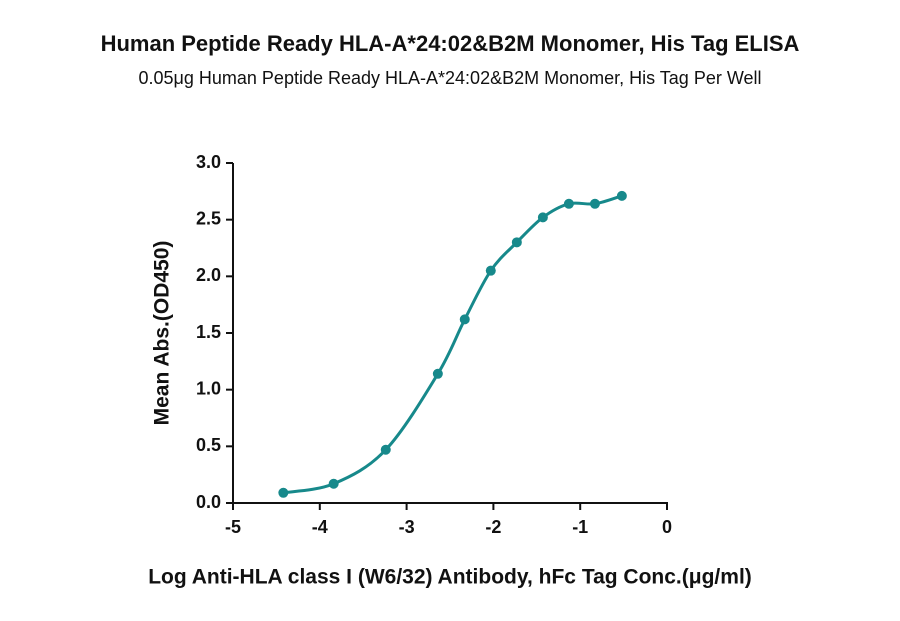 Image resolution: width=900 pixels, height=621 pixels. Describe the element at coordinates (208, 218) in the screenshot. I see `y-tick-label: 2.5` at that location.